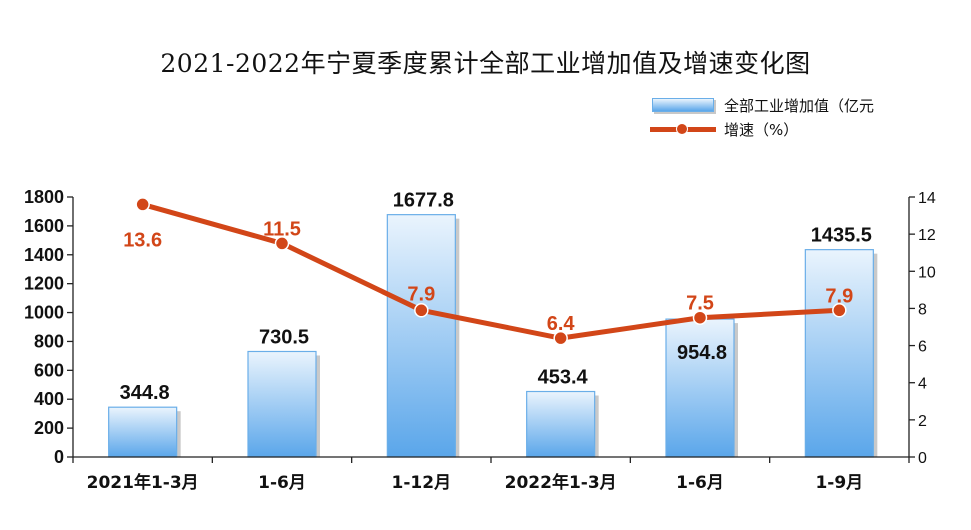 The height and width of the screenshot is (530, 971). I want to click on chart-title: 2021-2022年宁夏季度累计全部工业增加值及增速变化图, so click(485, 63).